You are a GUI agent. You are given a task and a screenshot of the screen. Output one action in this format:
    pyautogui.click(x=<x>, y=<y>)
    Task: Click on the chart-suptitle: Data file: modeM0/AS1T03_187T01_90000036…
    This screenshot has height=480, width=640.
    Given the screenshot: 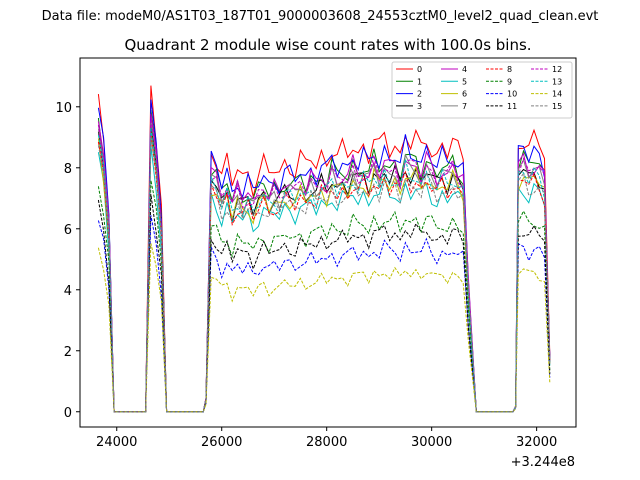 What is the action you would take?
    pyautogui.click(x=320, y=16)
    